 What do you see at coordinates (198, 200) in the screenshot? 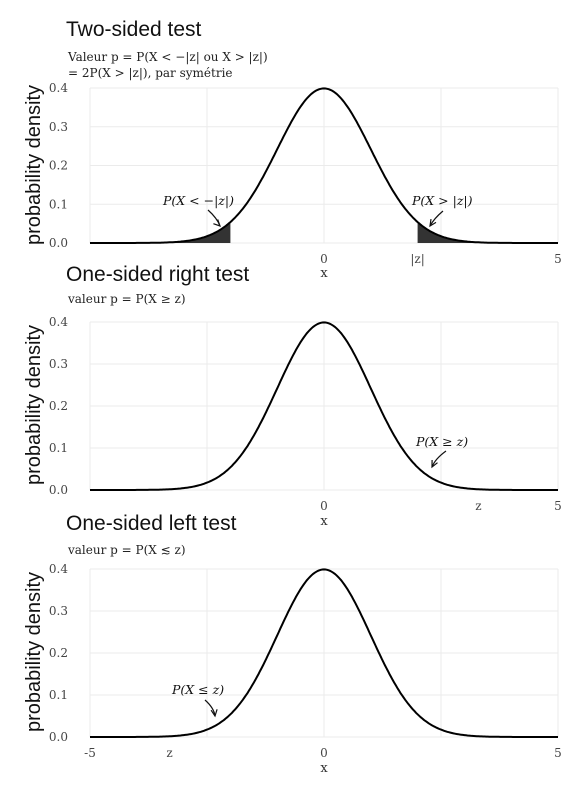
I see `annotation-label: P(X < −|z|)` at bounding box center [198, 200].